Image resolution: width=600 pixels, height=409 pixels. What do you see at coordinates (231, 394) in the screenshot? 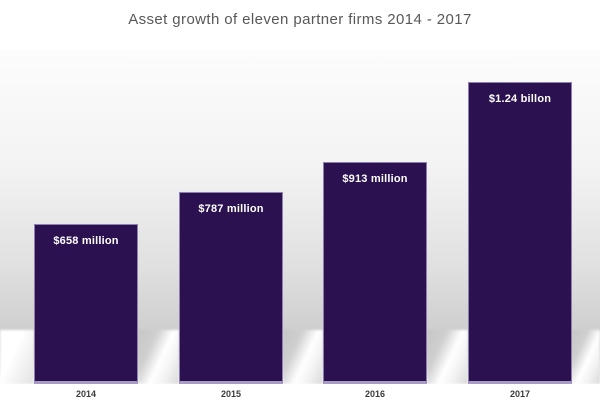
I see `x-axis-label-2015: 2015` at bounding box center [231, 394].